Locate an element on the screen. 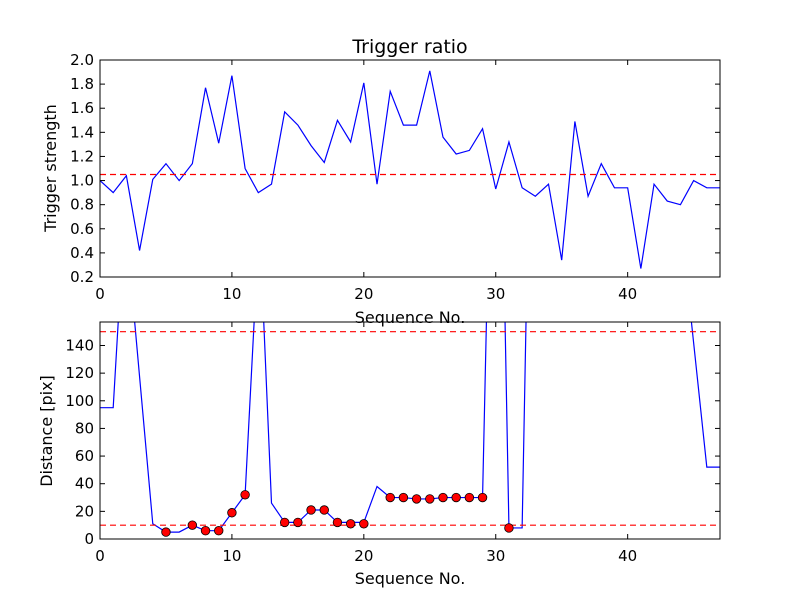 The width and height of the screenshot is (800, 600). y-tick-label: 2.0 is located at coordinates (82, 60).